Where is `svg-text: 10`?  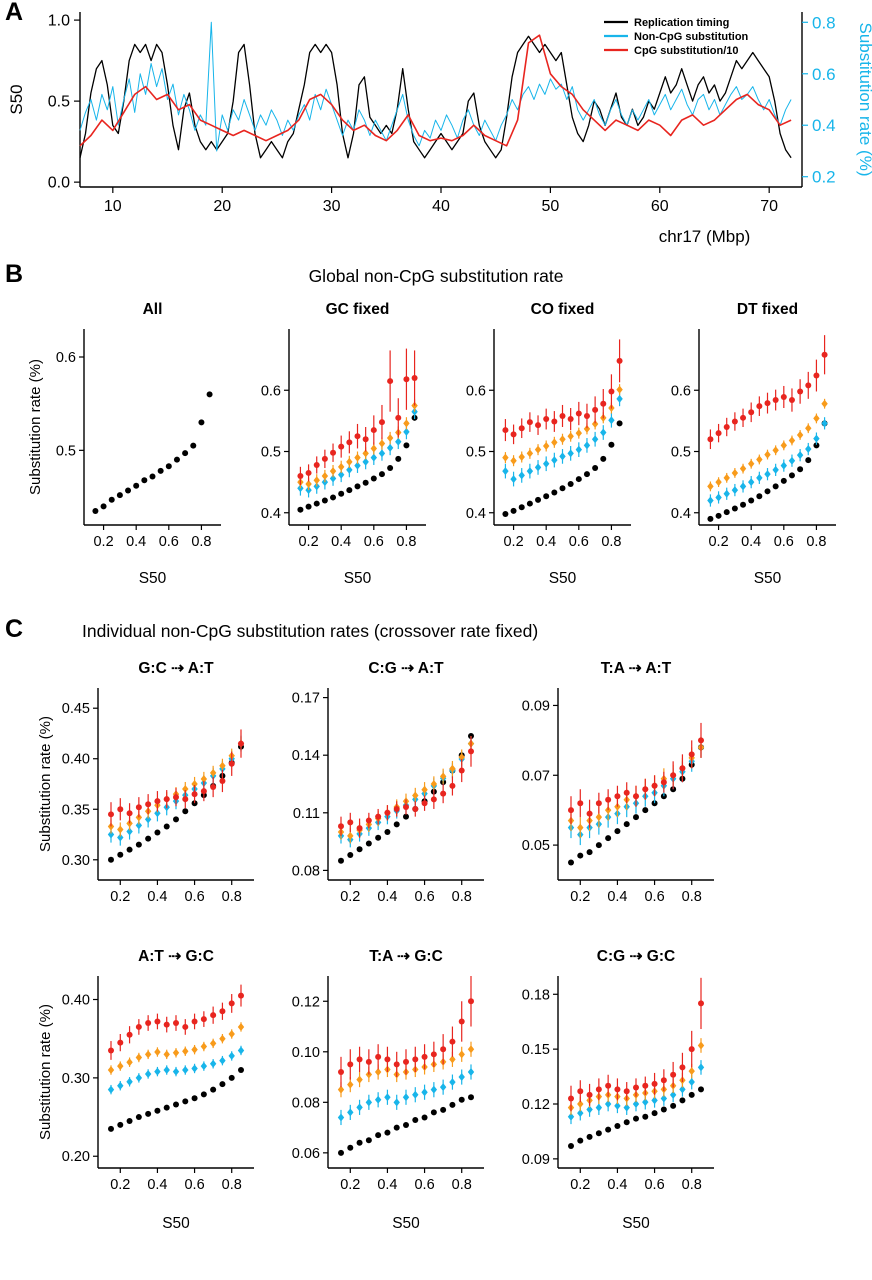 svg-text: 10 is located at coordinates (113, 206).